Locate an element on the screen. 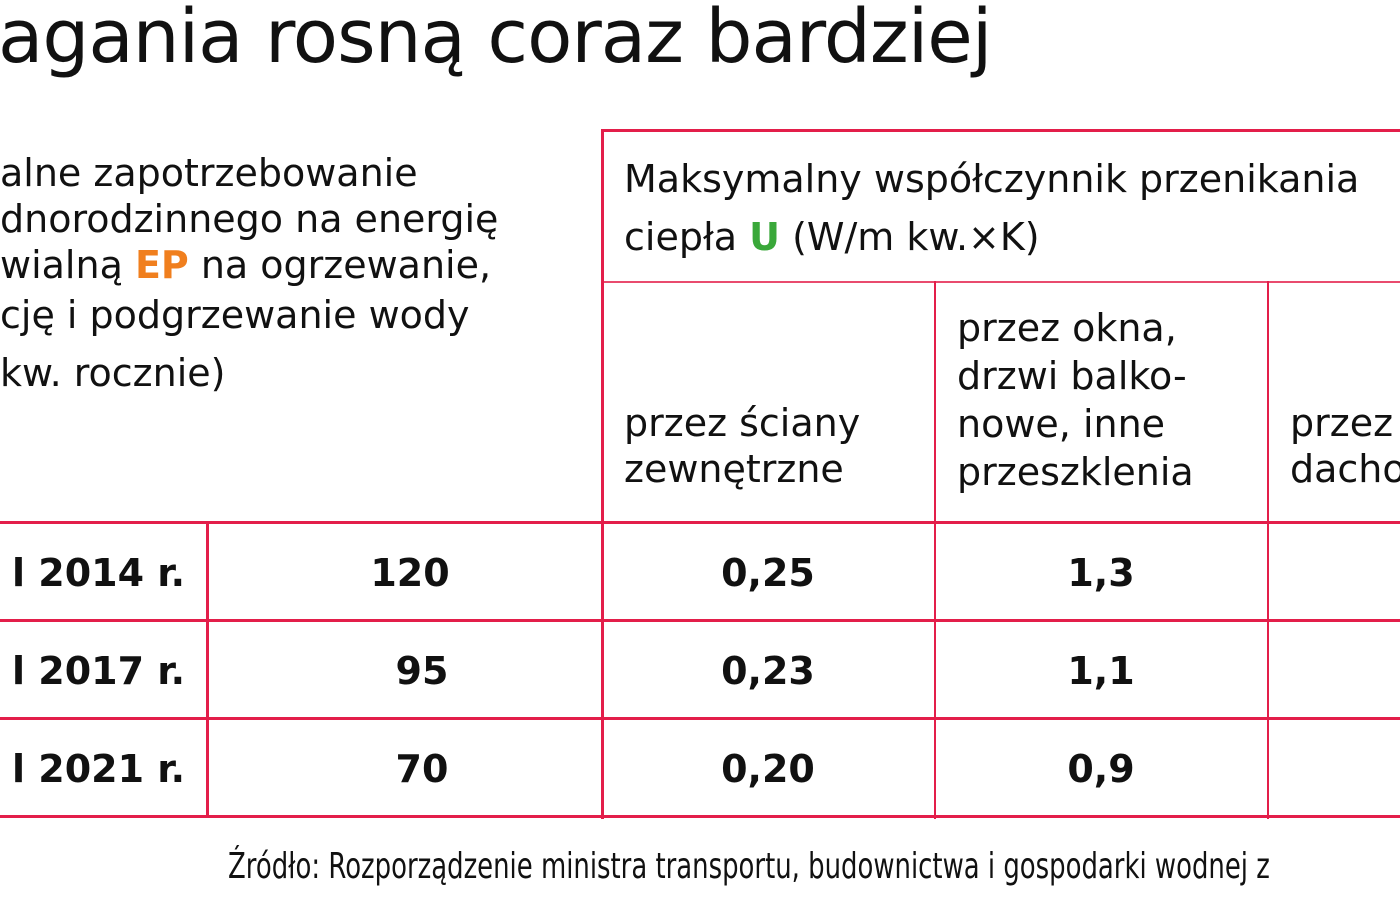 The image size is (1400, 900). ep-value: 70 is located at coordinates (422, 769).